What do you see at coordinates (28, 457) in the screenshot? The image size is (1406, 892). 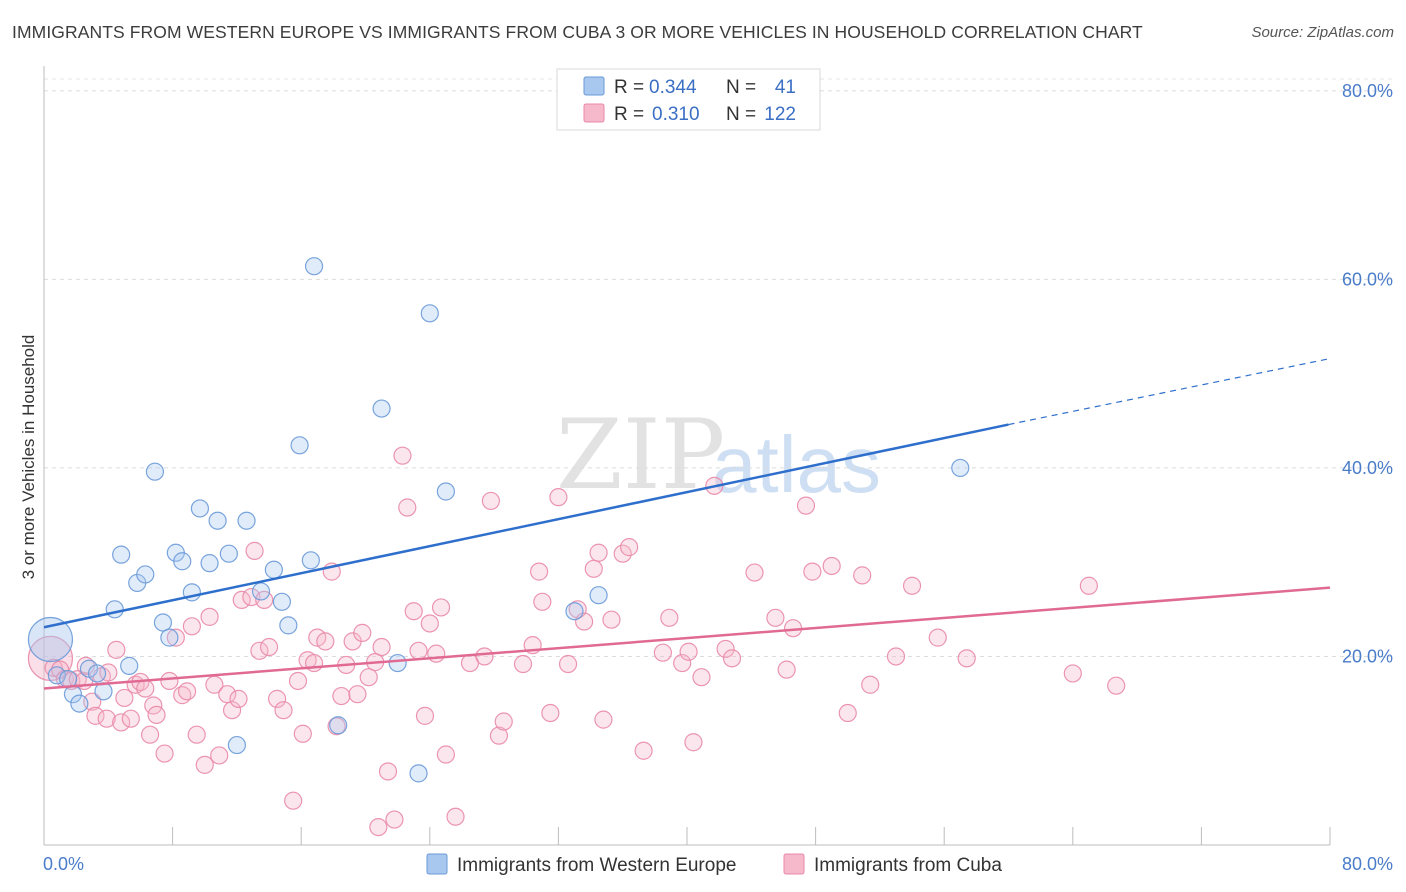 I see `y-axis-label: 3 or more Vehicles in Household` at bounding box center [28, 457].